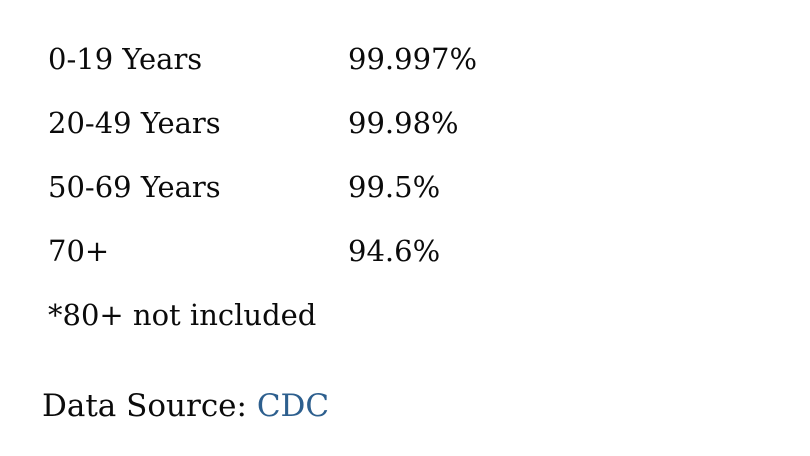  What do you see at coordinates (182, 315) in the screenshot?
I see `table-footnote: *80+ not included` at bounding box center [182, 315].